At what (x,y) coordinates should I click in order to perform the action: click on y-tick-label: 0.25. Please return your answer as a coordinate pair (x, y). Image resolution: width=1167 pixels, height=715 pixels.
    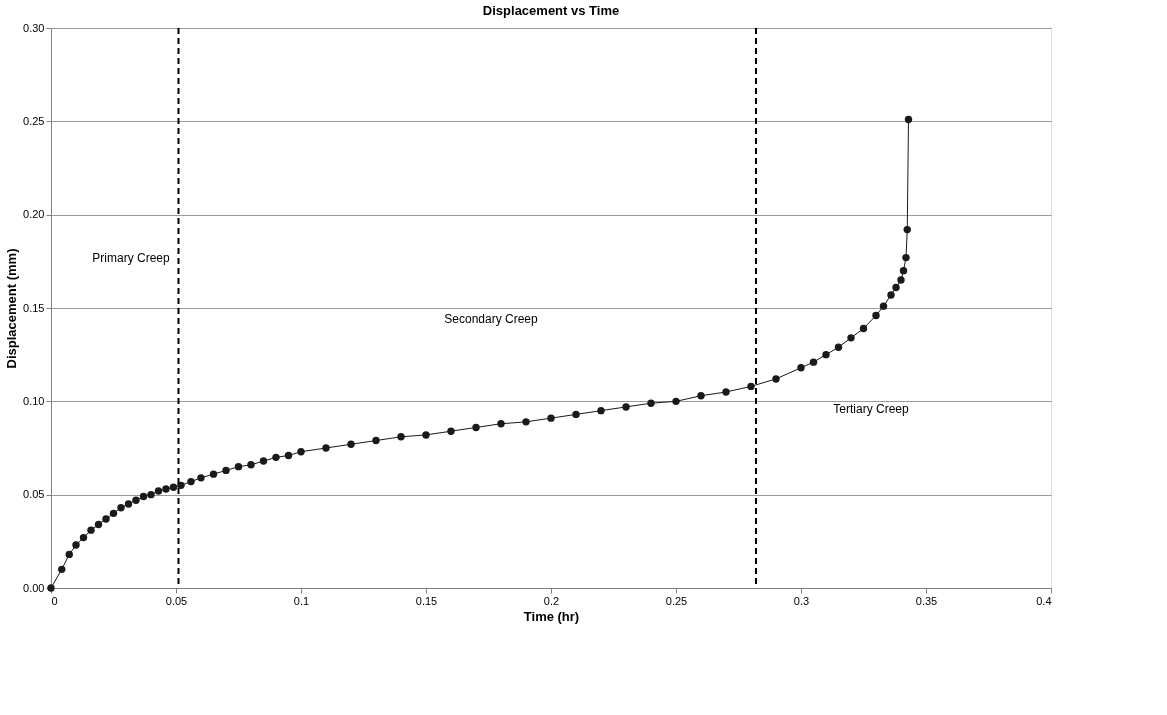
    Looking at the image, I should click on (34, 120).